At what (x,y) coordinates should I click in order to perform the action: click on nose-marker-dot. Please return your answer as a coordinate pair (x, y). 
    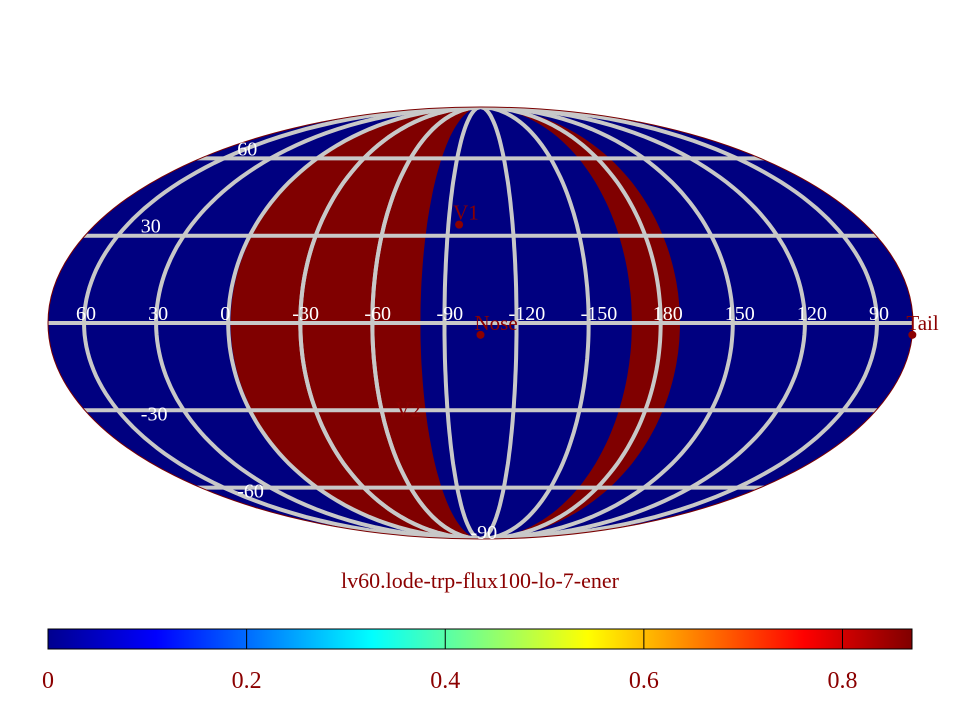
    Looking at the image, I should click on (480, 334).